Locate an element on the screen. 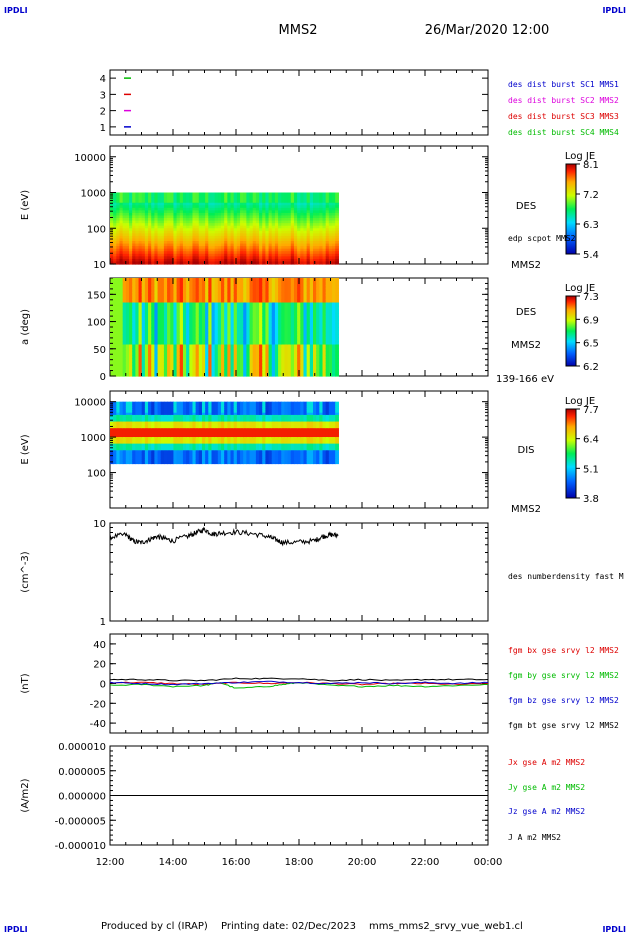 Image resolution: width=630 pixels, height=934 pixels. instrument-label: DES is located at coordinates (526, 206).